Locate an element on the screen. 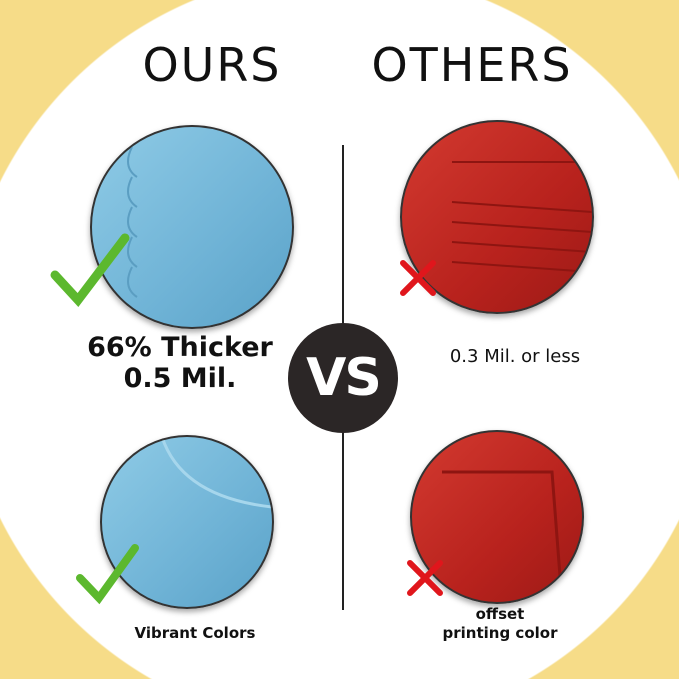 The width and height of the screenshot is (679, 679). ours-thickness-text: 66% Thicker 0.5 Mil. is located at coordinates (180, 363).